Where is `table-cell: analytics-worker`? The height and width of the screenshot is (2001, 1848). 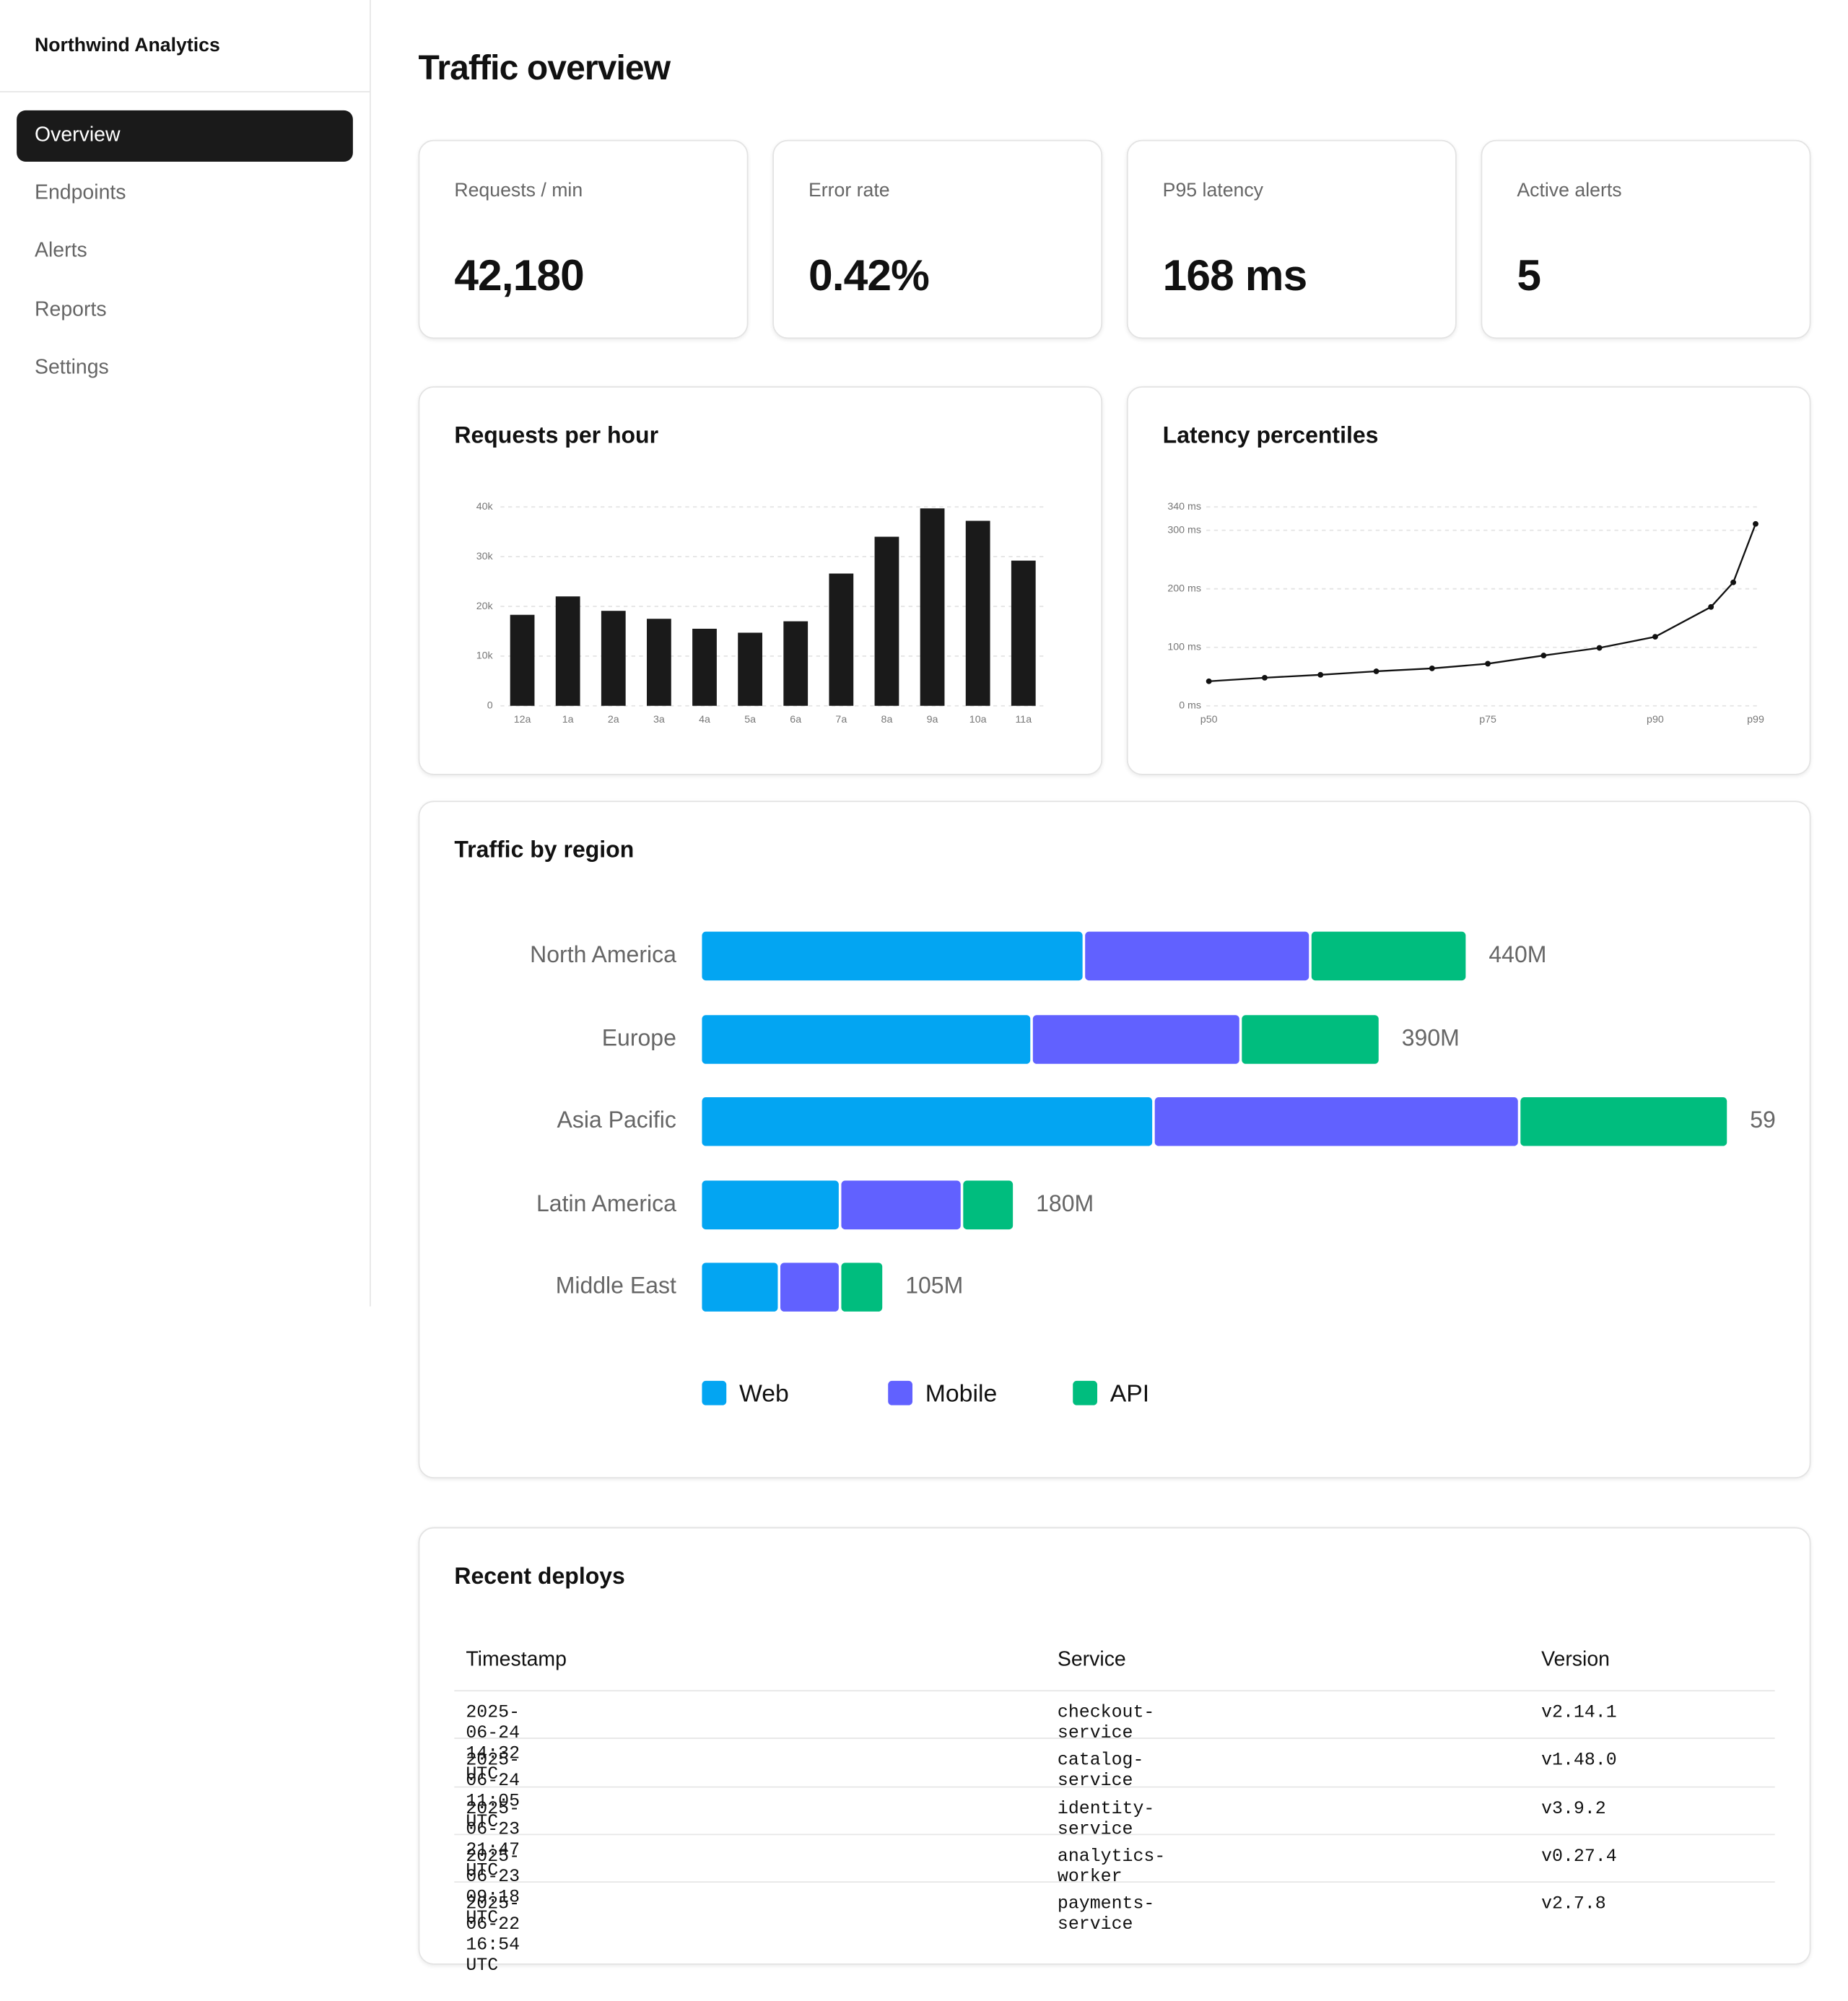
table-cell: analytics-worker is located at coordinates (1111, 1868).